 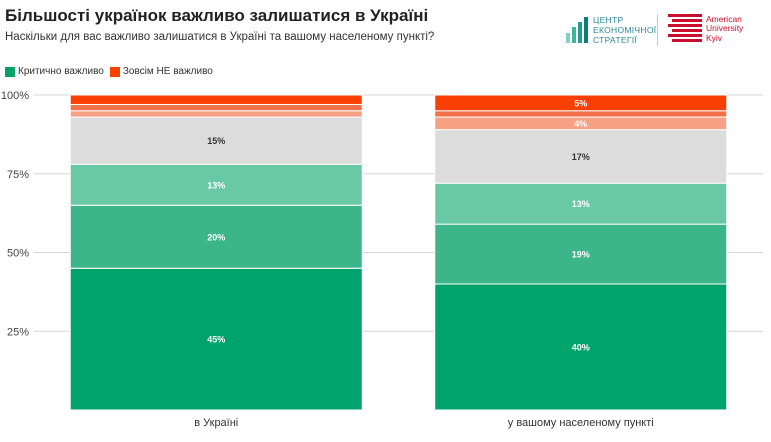 I want to click on legend-item-not-important: Зовсім НЕ важливо, so click(x=161, y=71).